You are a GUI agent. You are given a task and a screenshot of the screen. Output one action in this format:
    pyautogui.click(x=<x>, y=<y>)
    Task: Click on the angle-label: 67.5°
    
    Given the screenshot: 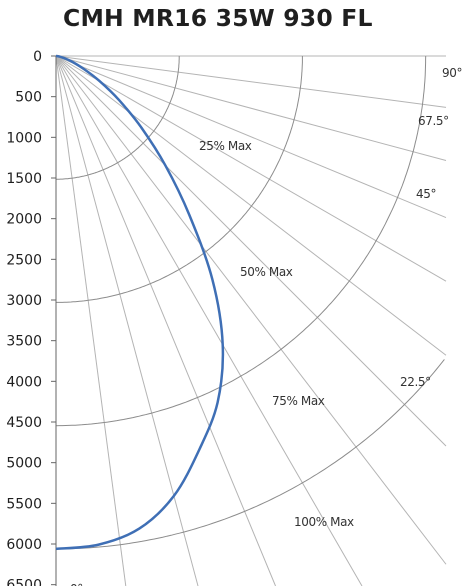 What is the action you would take?
    pyautogui.click(x=433, y=121)
    